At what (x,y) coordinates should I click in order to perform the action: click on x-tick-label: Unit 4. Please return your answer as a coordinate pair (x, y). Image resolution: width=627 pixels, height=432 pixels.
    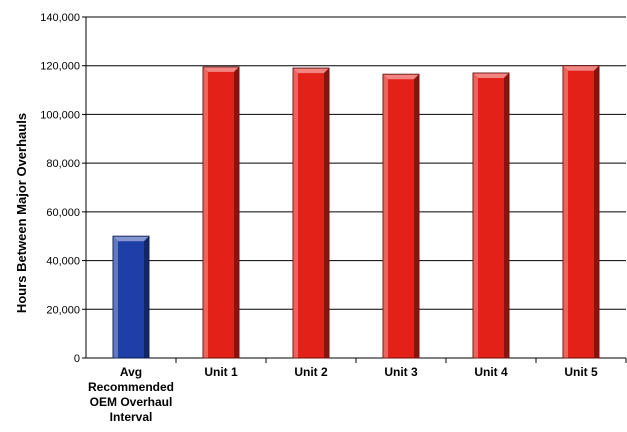
    Looking at the image, I should click on (491, 372).